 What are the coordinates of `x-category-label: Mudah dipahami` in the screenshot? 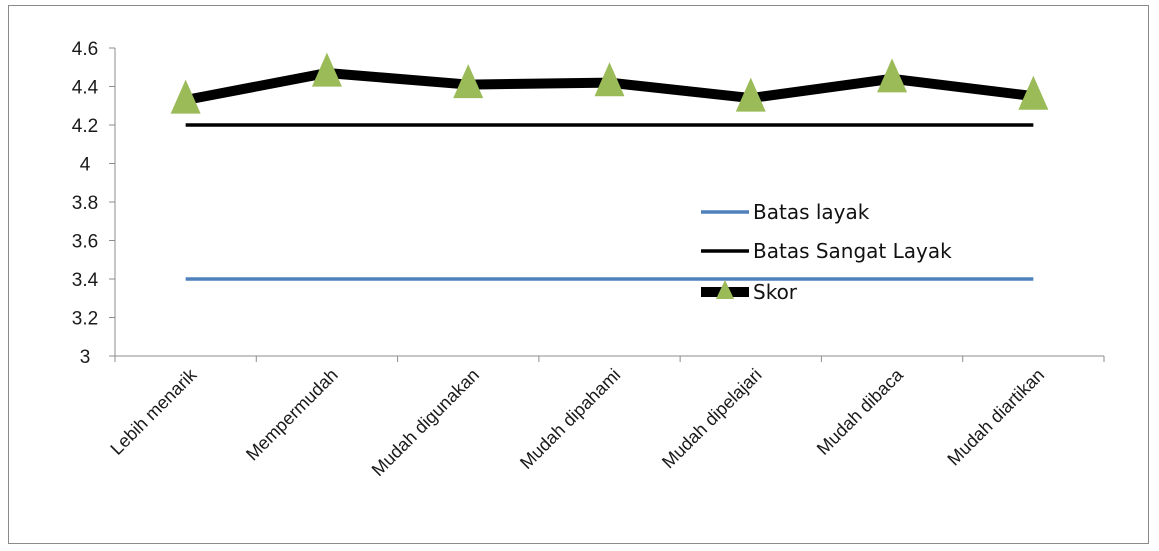 It's located at (570, 419).